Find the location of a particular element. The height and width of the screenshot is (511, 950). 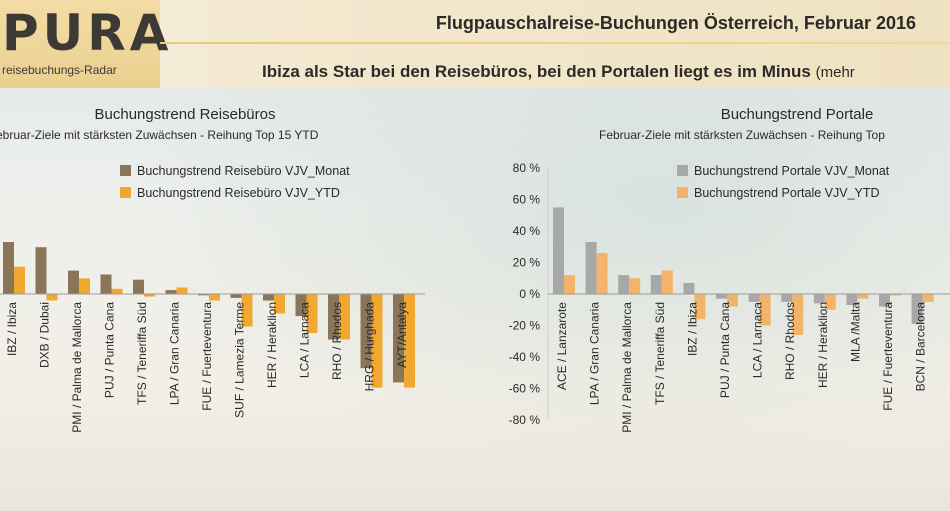

x-tick-label: HER / Heraklion is located at coordinates (272, 345).